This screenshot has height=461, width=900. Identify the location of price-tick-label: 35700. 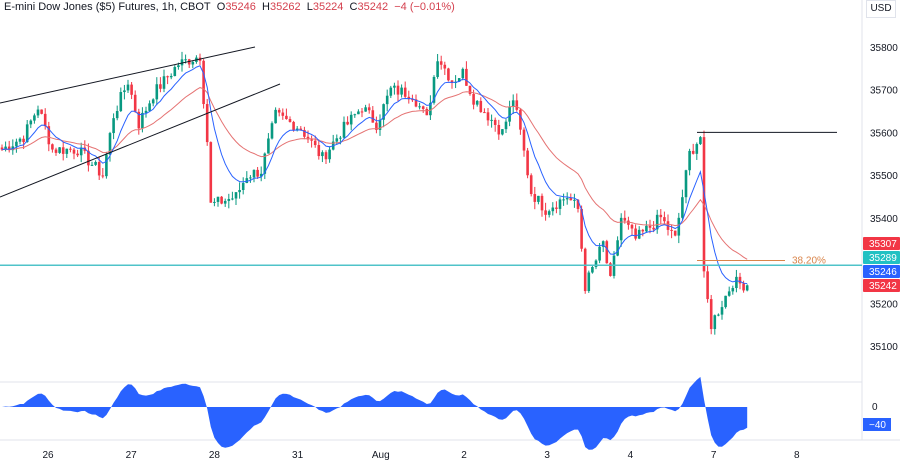
(884, 91).